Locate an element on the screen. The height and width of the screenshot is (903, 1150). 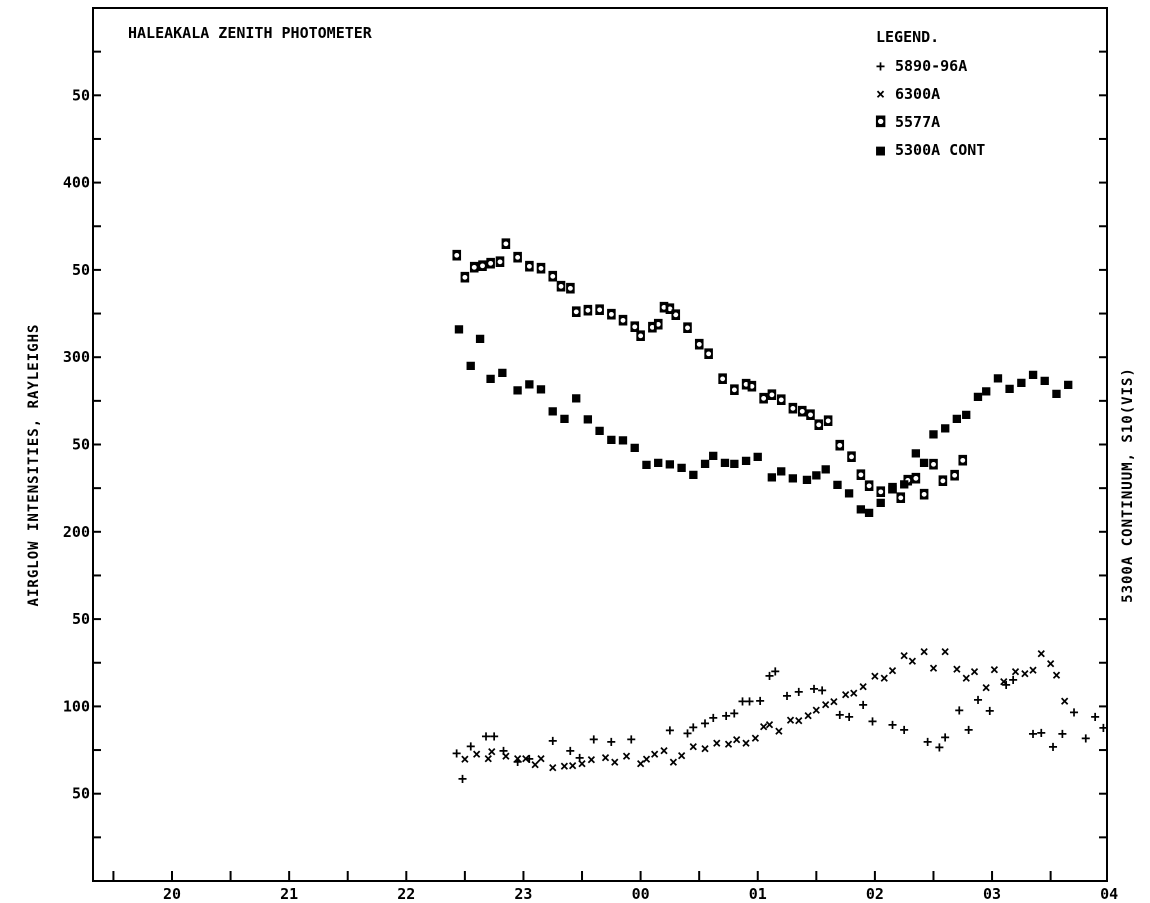
x-tick-label: 02 is located at coordinates (875, 894).